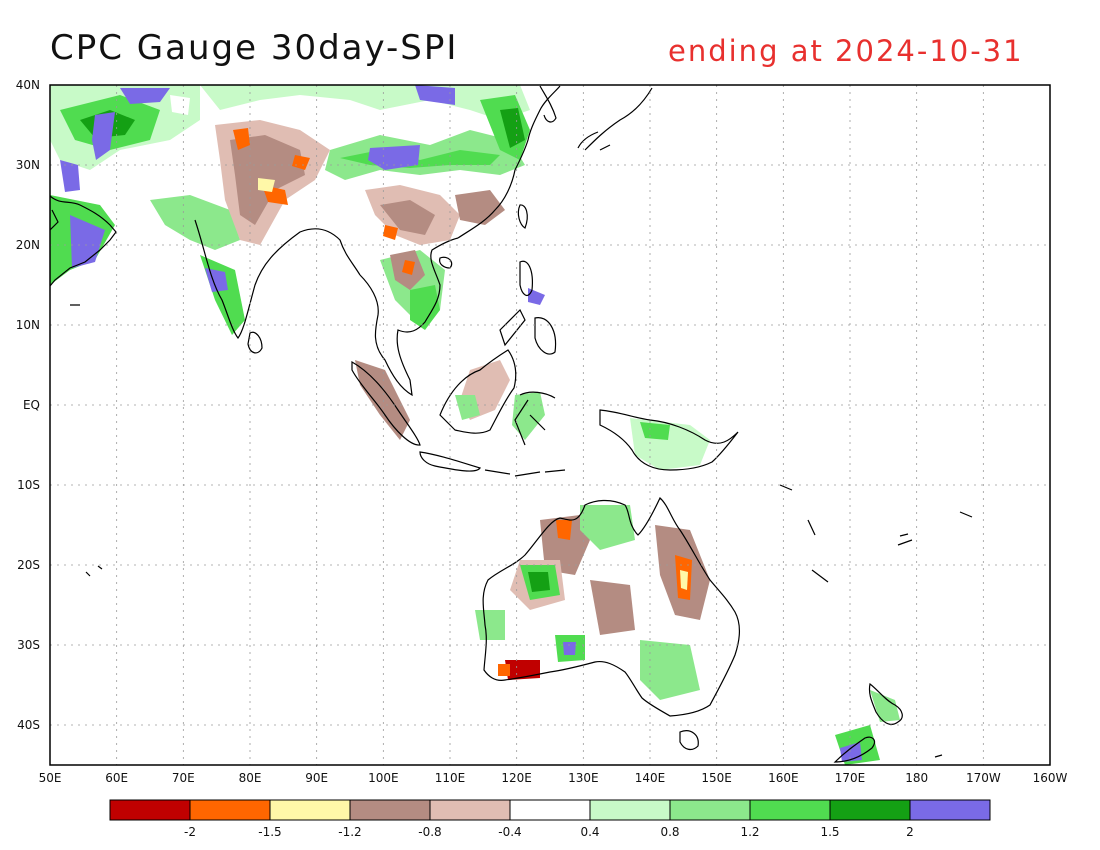 The image size is (1100, 850). What do you see at coordinates (250, 778) in the screenshot?
I see `lon-label: 80E` at bounding box center [250, 778].